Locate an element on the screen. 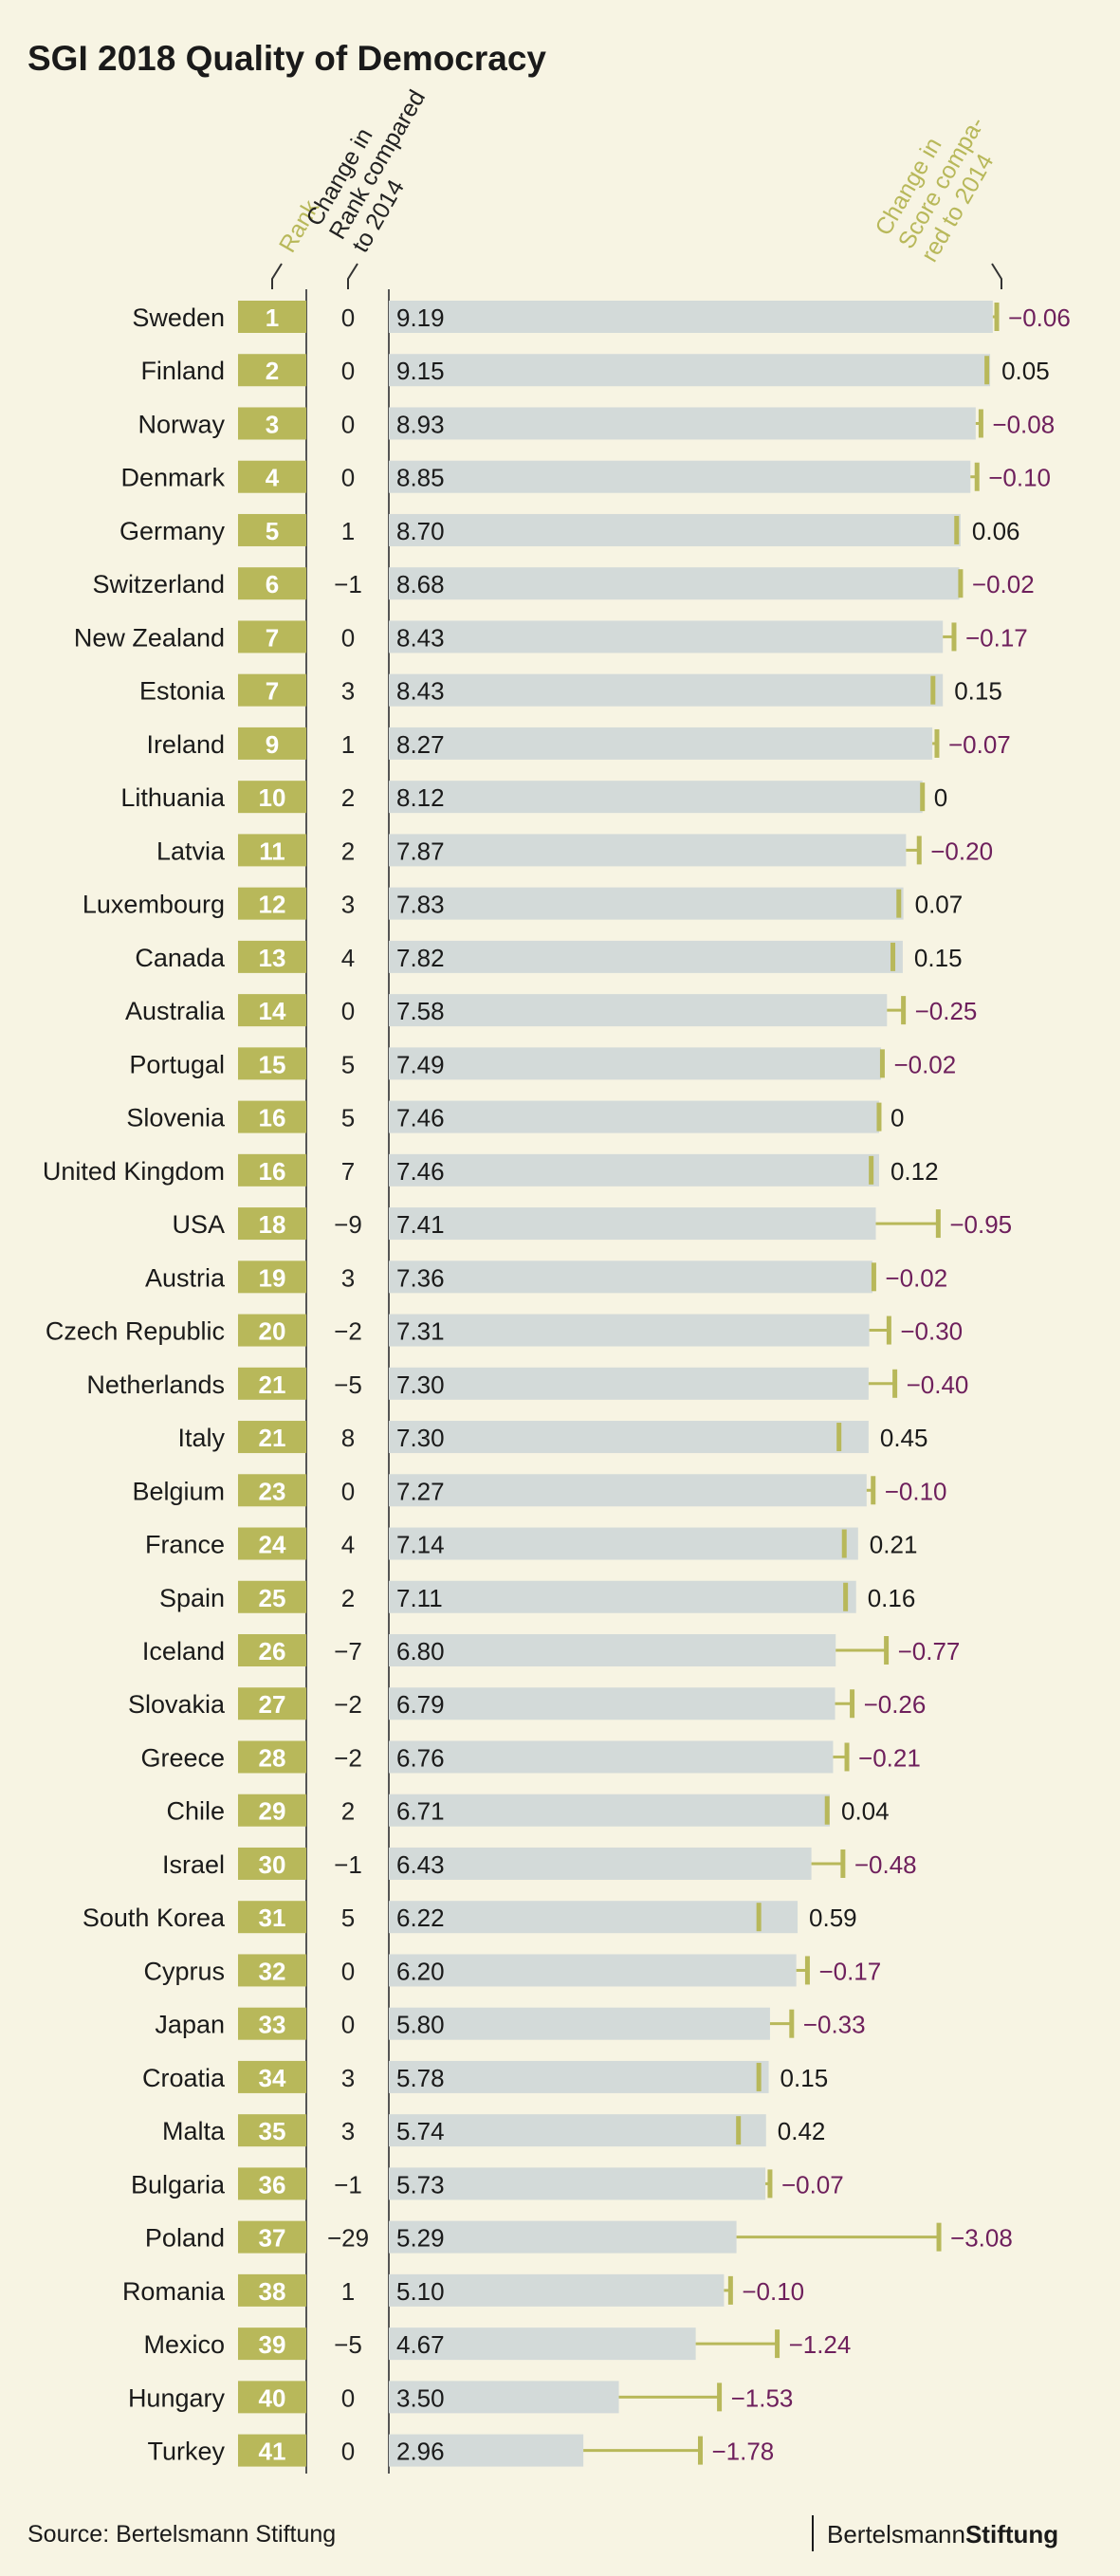  score-label: 8.12 is located at coordinates (420, 797).